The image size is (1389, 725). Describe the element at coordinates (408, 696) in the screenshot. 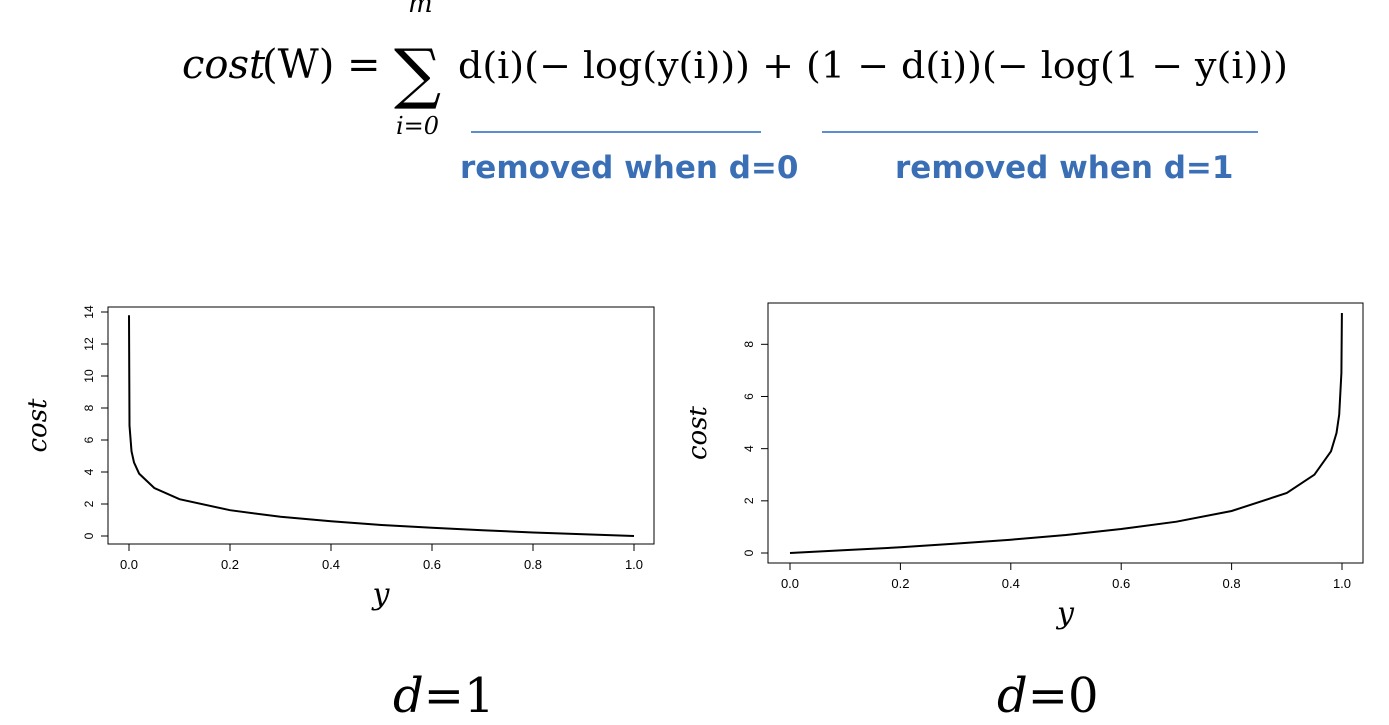

I see `caption-left-var: d` at that location.